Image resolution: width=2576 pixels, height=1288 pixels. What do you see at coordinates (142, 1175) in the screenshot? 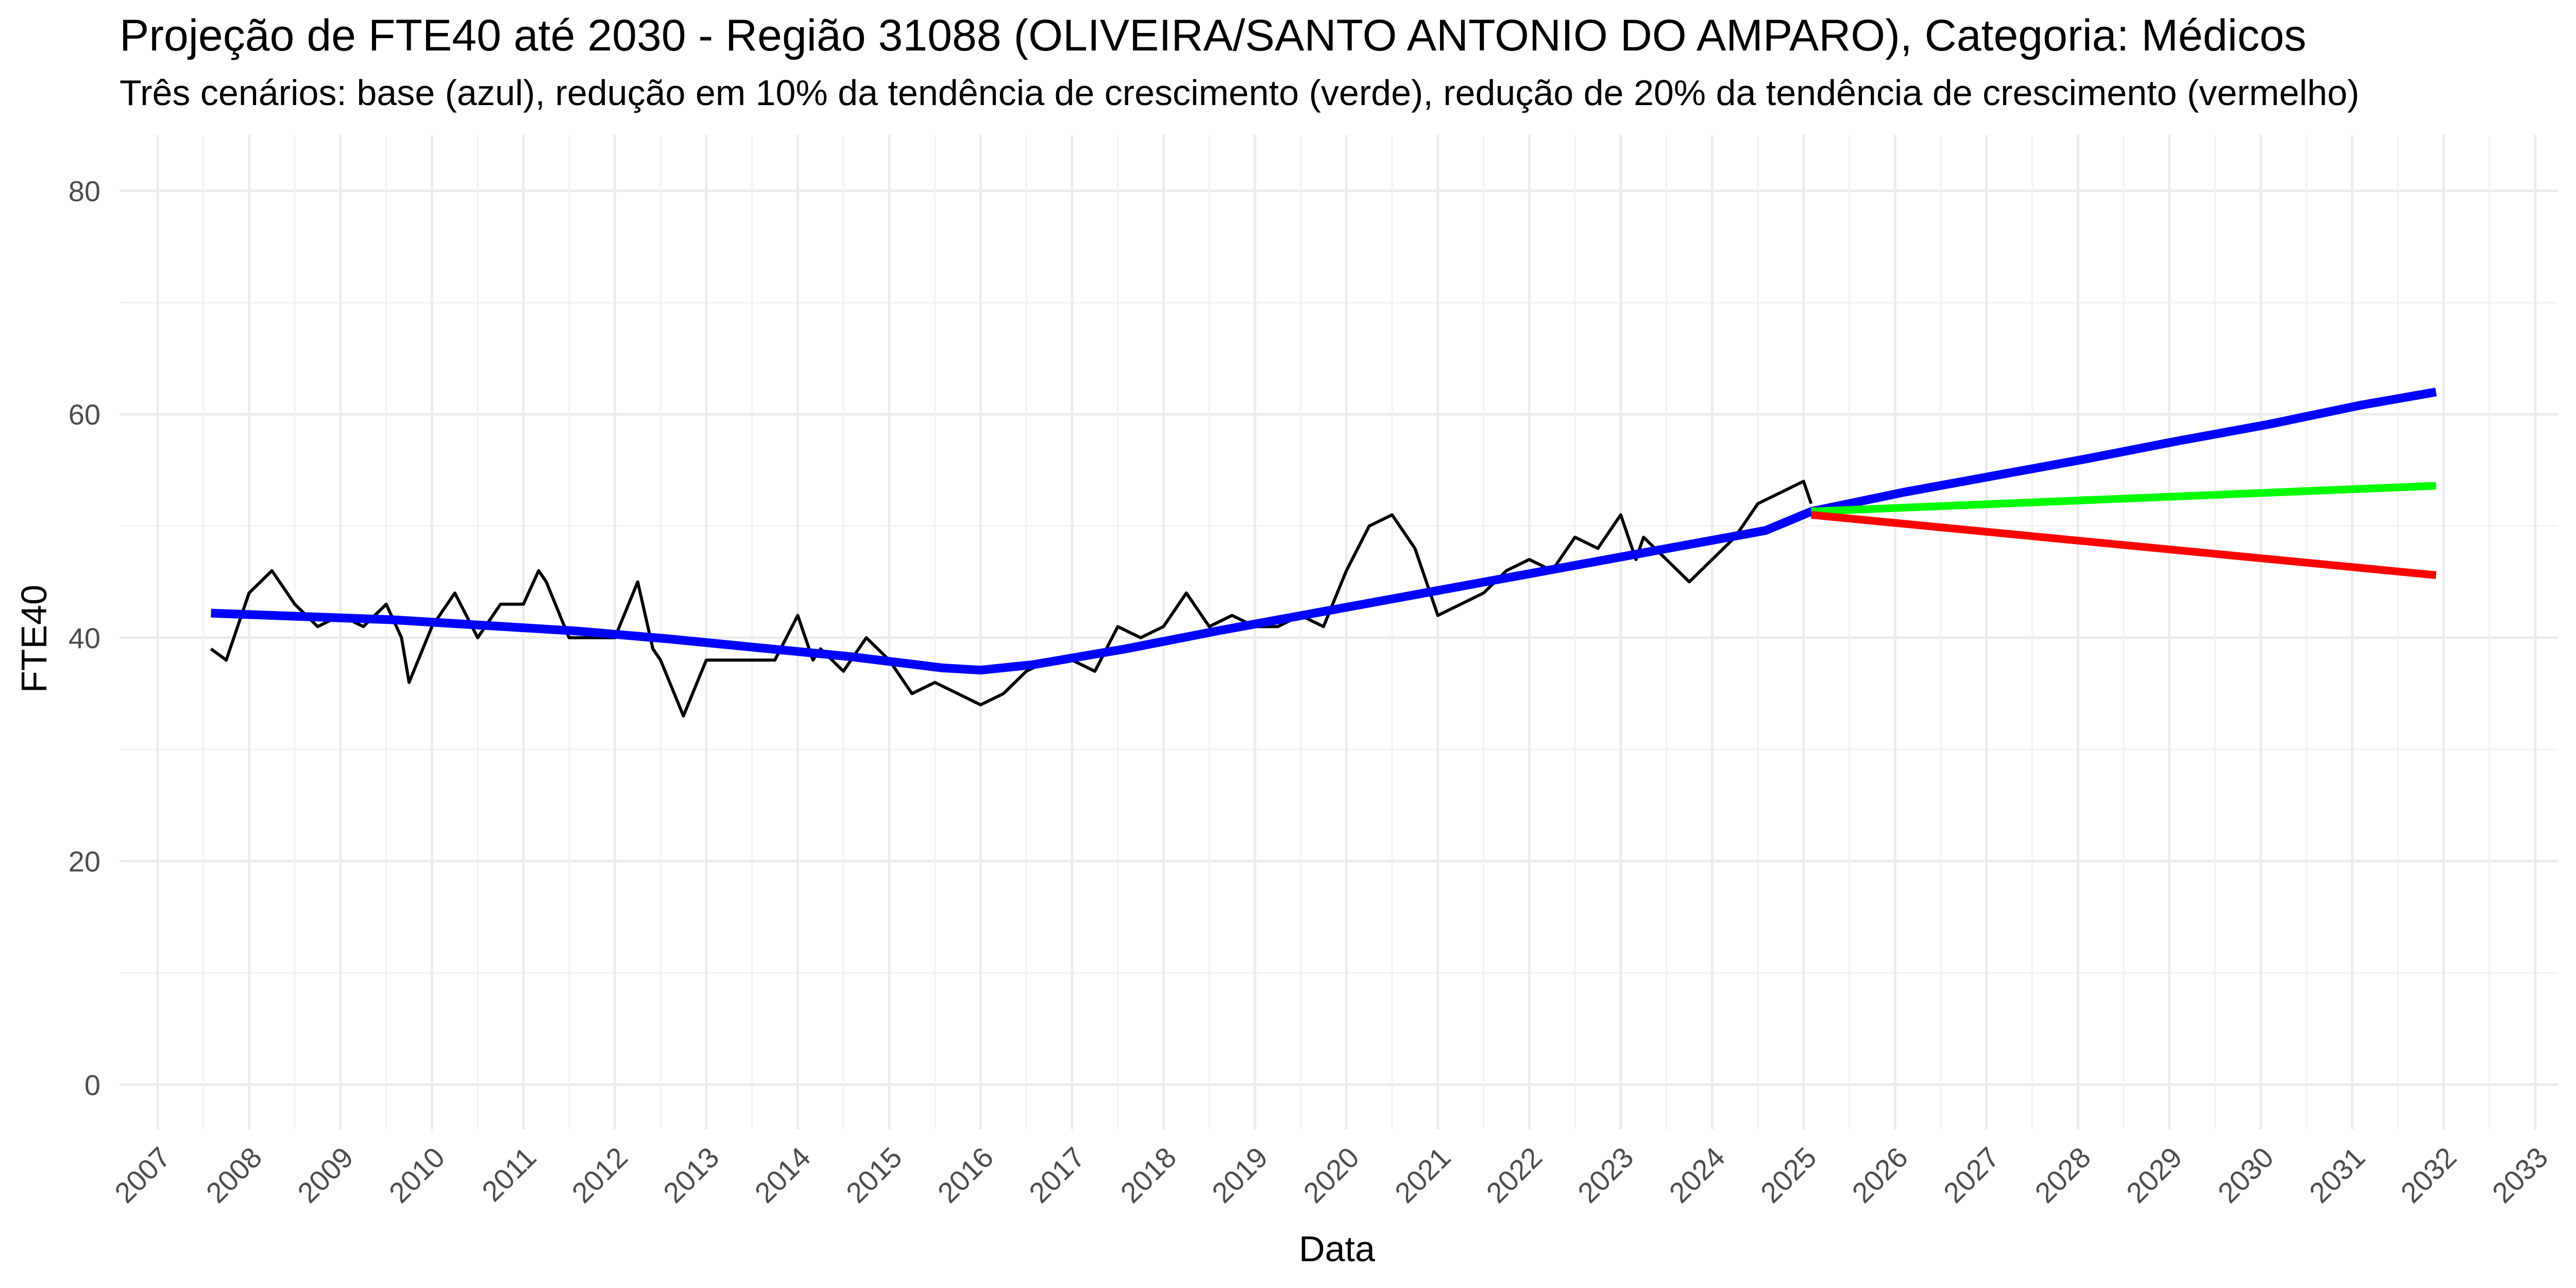
I see `x-tick-label: 2007` at bounding box center [142, 1175].